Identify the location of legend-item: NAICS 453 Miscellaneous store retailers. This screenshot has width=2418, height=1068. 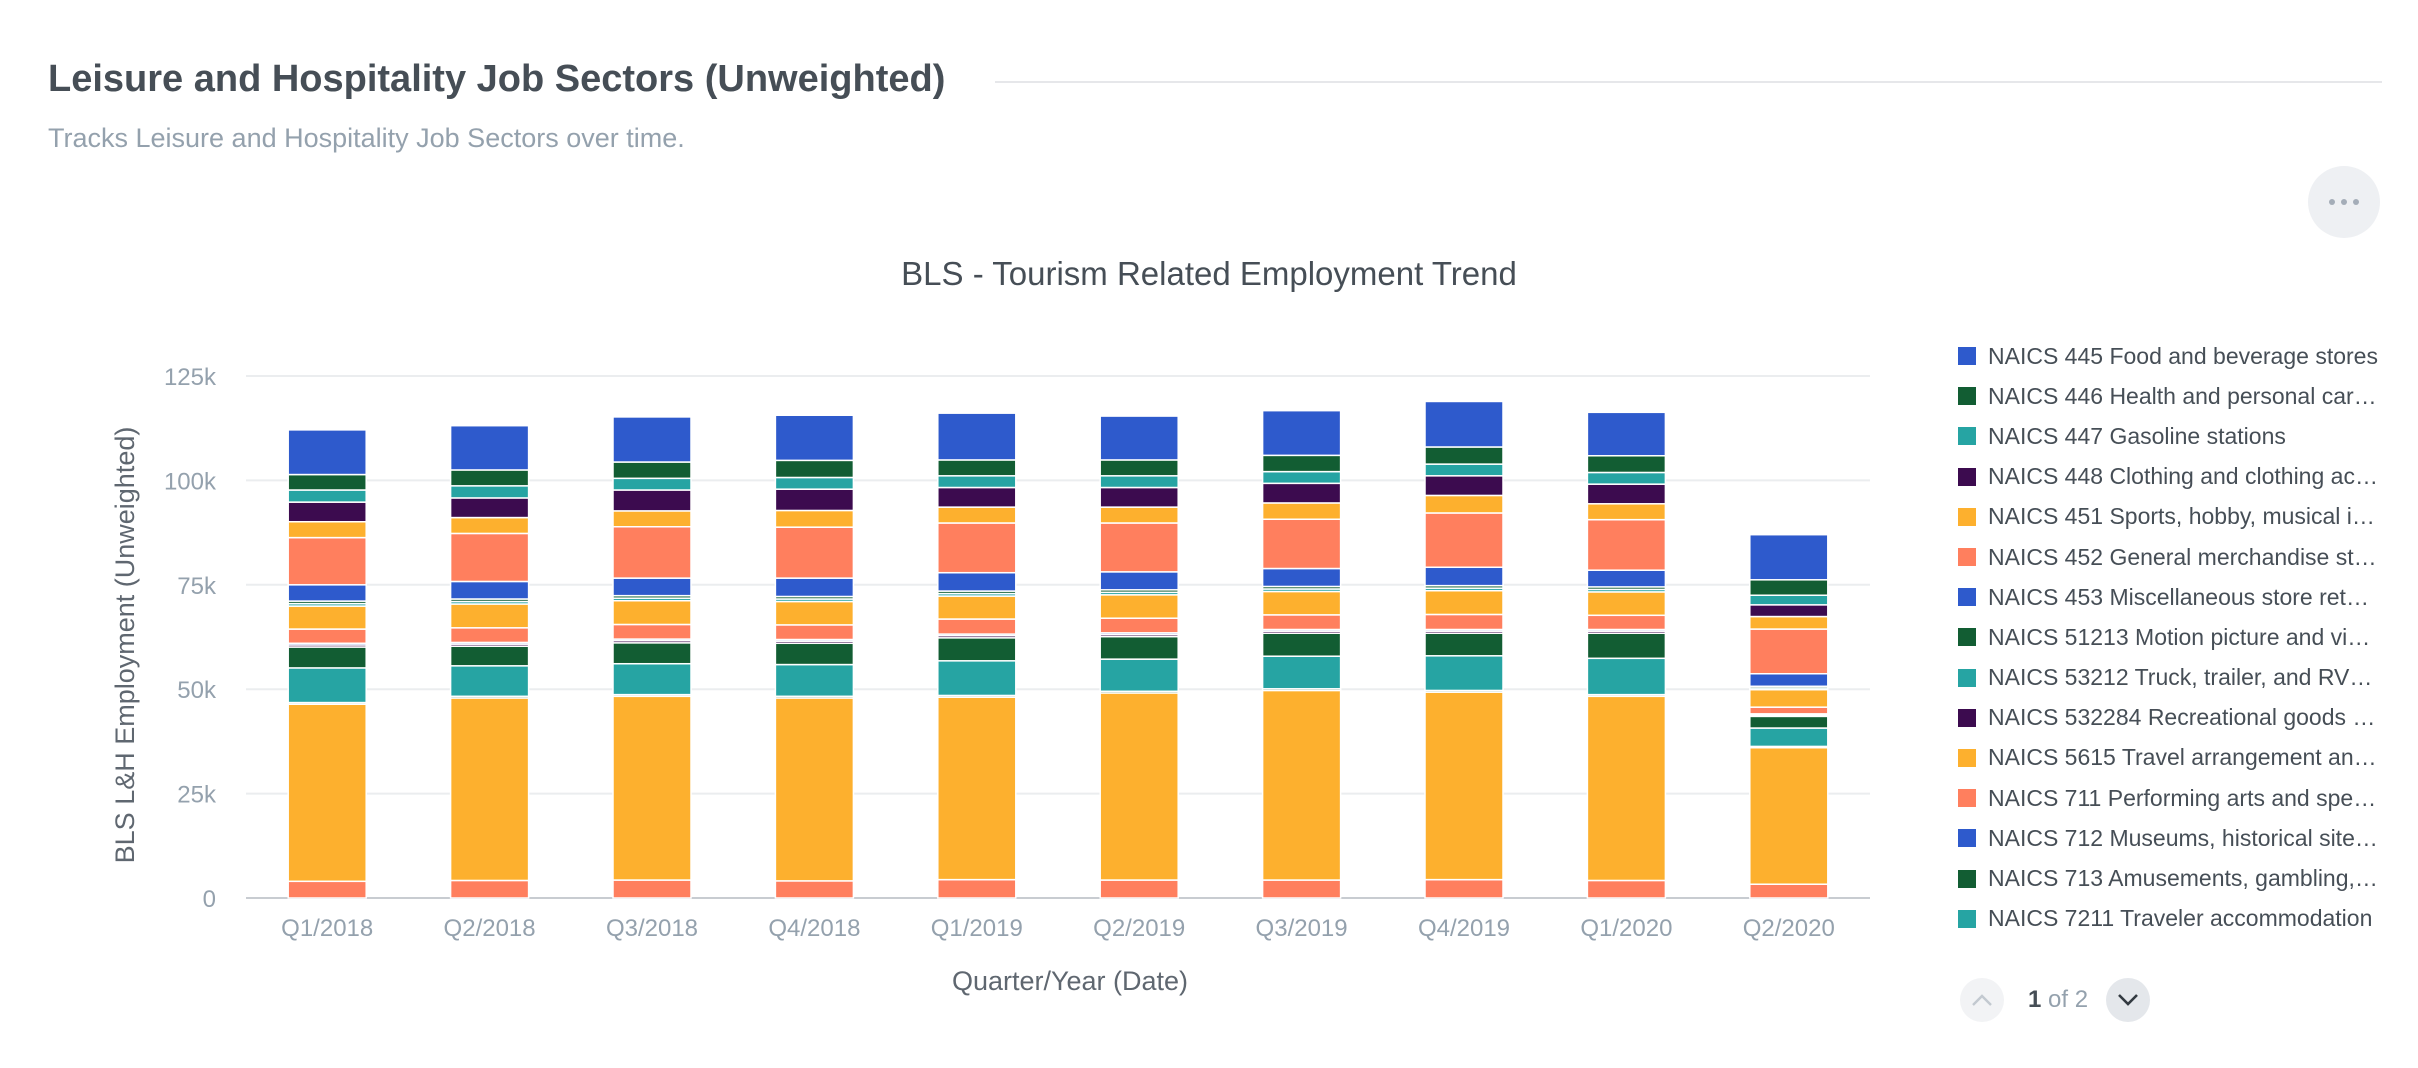
(2178, 597).